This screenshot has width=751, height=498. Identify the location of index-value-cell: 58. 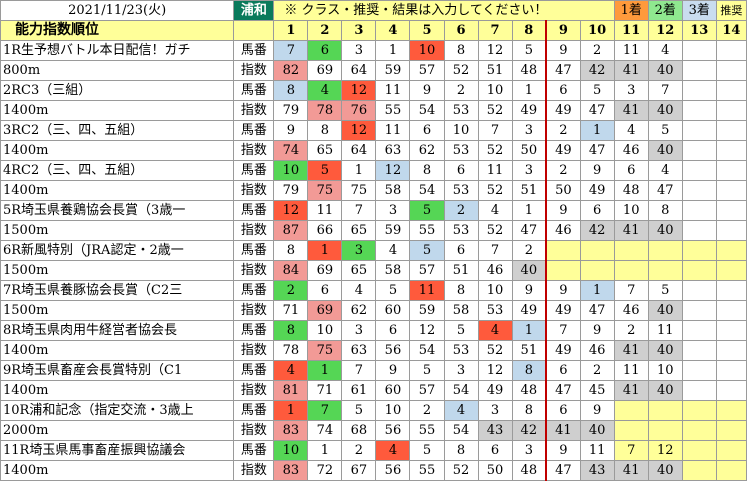
(393, 190).